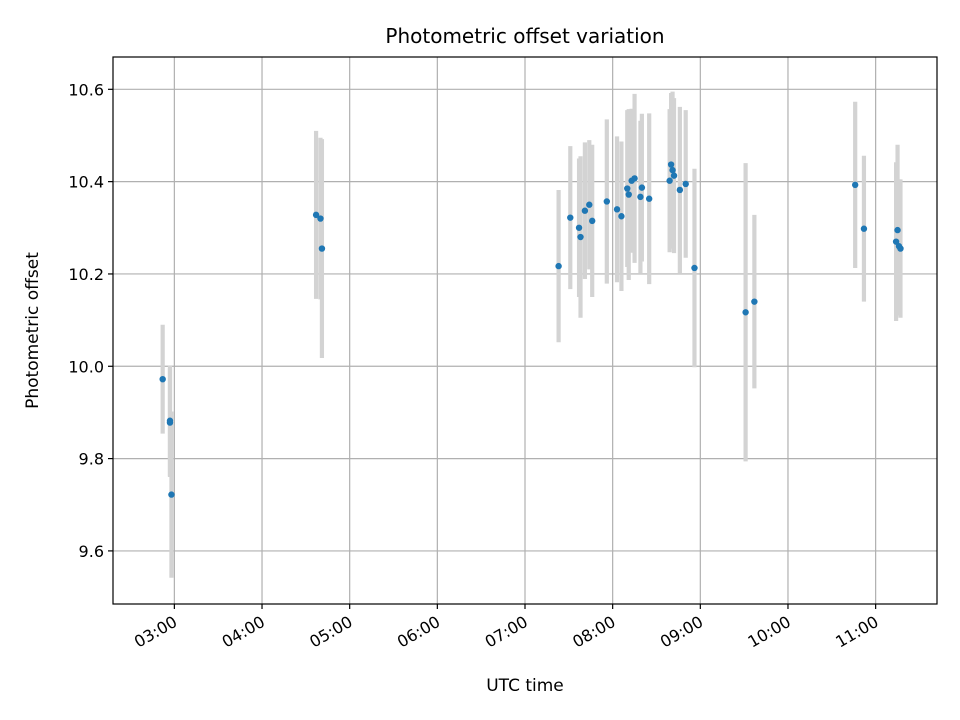  Describe the element at coordinates (525, 686) in the screenshot. I see `x-axis-title: UTC time` at that location.